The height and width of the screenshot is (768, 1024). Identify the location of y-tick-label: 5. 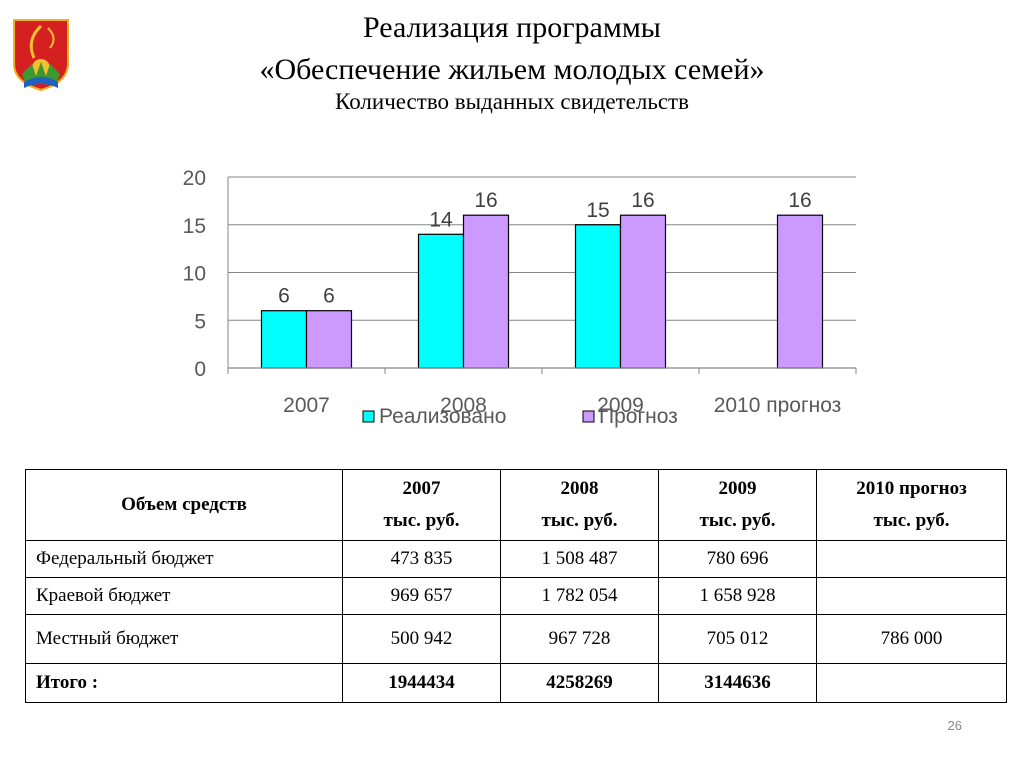
(200, 321).